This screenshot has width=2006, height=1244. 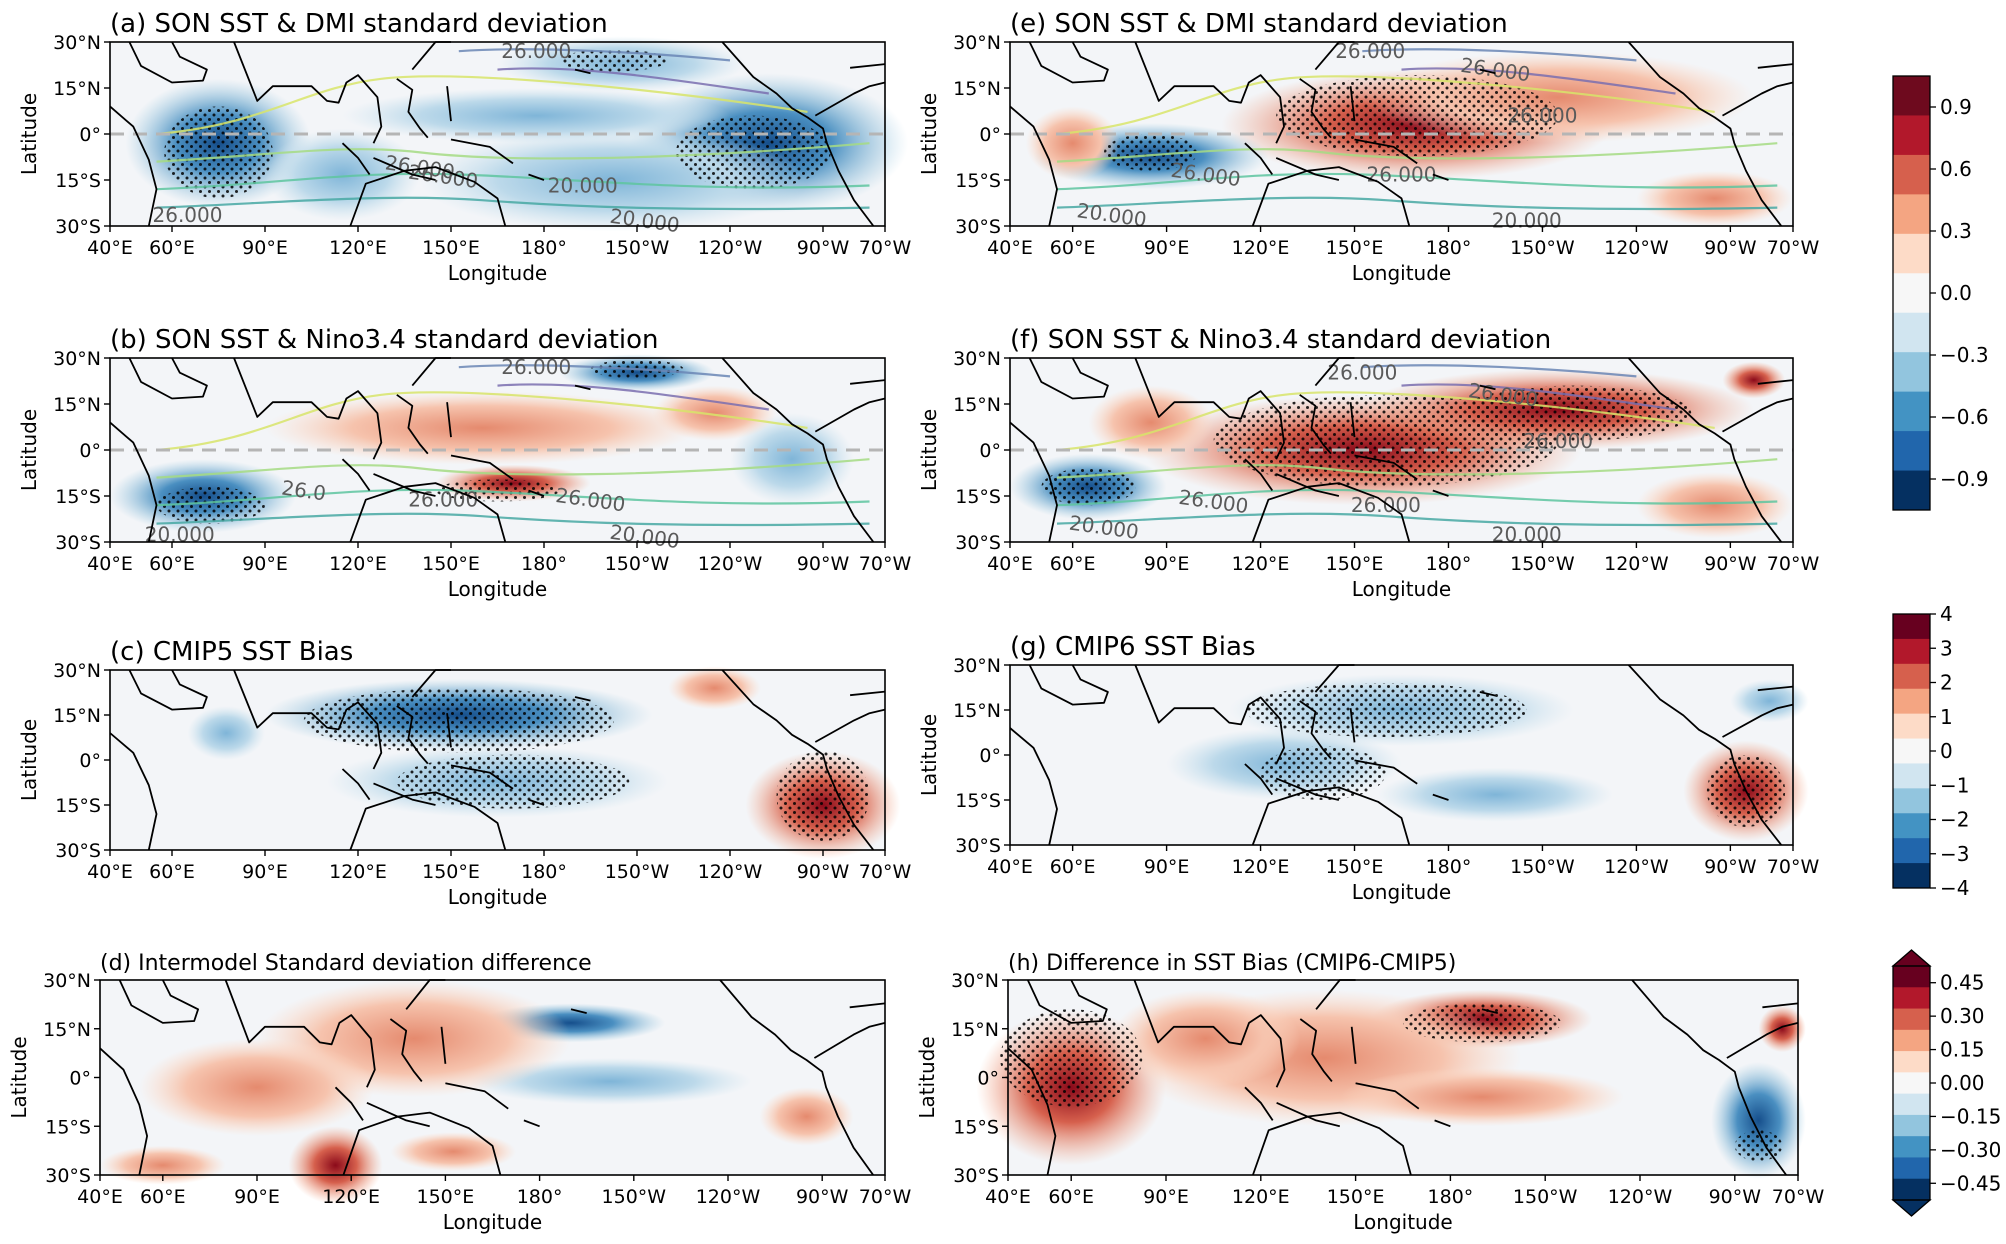 What do you see at coordinates (929, 134) in the screenshot?
I see `y-axis-label: Latitude` at bounding box center [929, 134].